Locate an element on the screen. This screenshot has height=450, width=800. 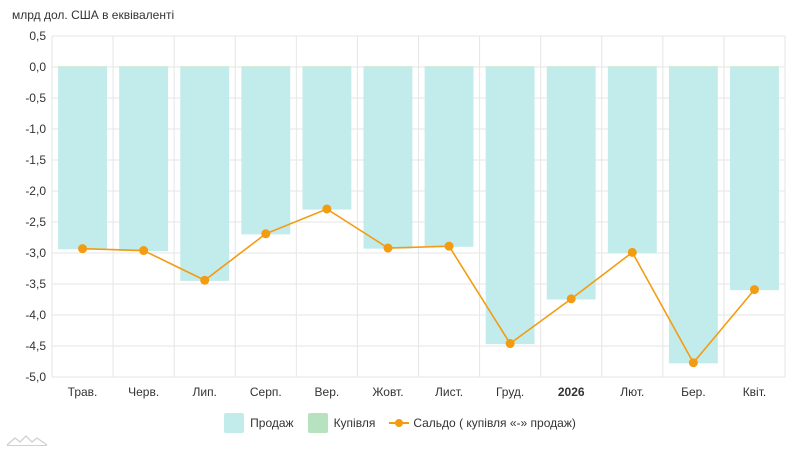
y-tick-label: -1,0 is located at coordinates (35, 129).